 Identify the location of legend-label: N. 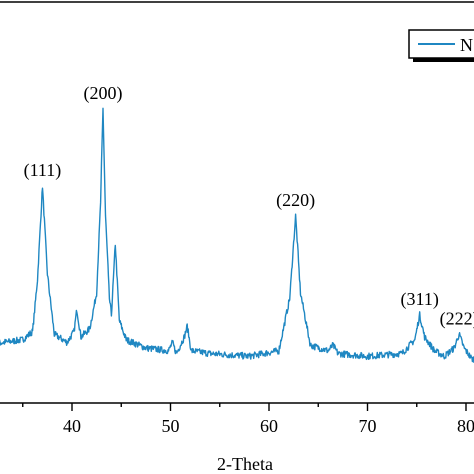
(466, 45).